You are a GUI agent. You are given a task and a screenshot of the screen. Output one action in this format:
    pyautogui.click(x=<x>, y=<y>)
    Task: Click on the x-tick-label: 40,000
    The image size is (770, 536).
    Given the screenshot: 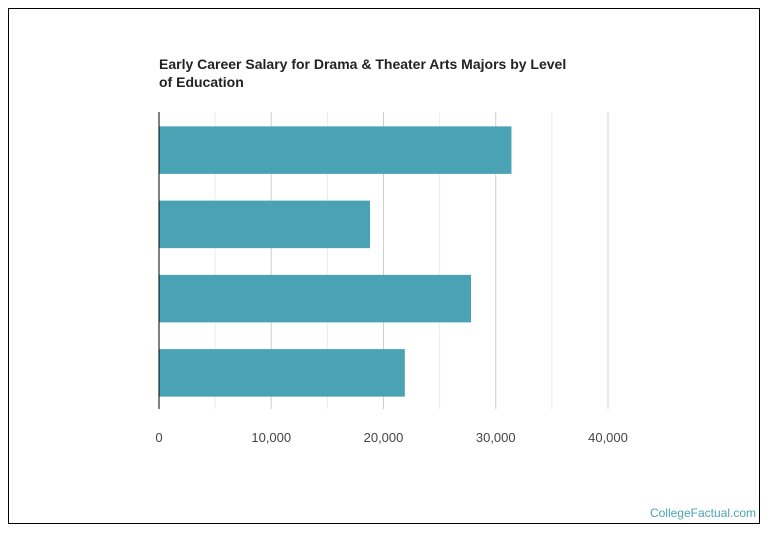 What is the action you would take?
    pyautogui.click(x=608, y=437)
    